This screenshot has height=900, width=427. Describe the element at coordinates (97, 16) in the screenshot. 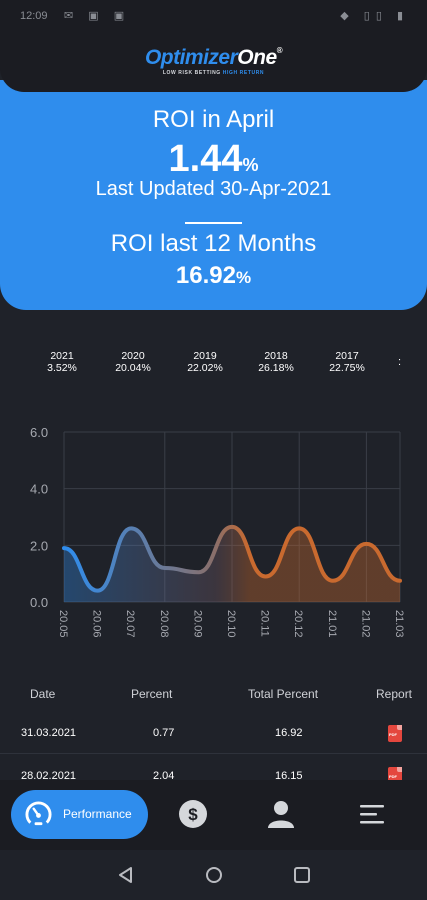

I see `notification-icons: ✉ ▣ ▣` at that location.